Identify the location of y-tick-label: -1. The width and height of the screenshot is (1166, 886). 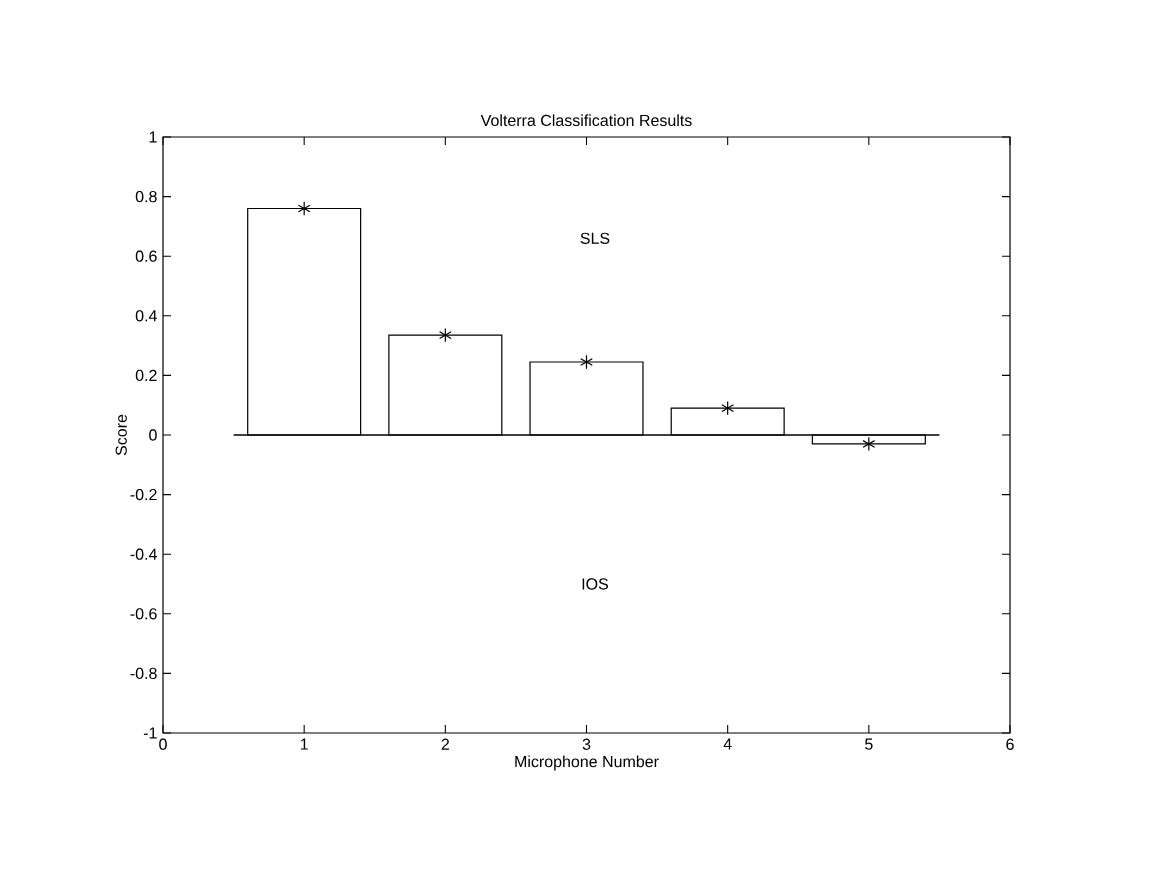
(150, 733).